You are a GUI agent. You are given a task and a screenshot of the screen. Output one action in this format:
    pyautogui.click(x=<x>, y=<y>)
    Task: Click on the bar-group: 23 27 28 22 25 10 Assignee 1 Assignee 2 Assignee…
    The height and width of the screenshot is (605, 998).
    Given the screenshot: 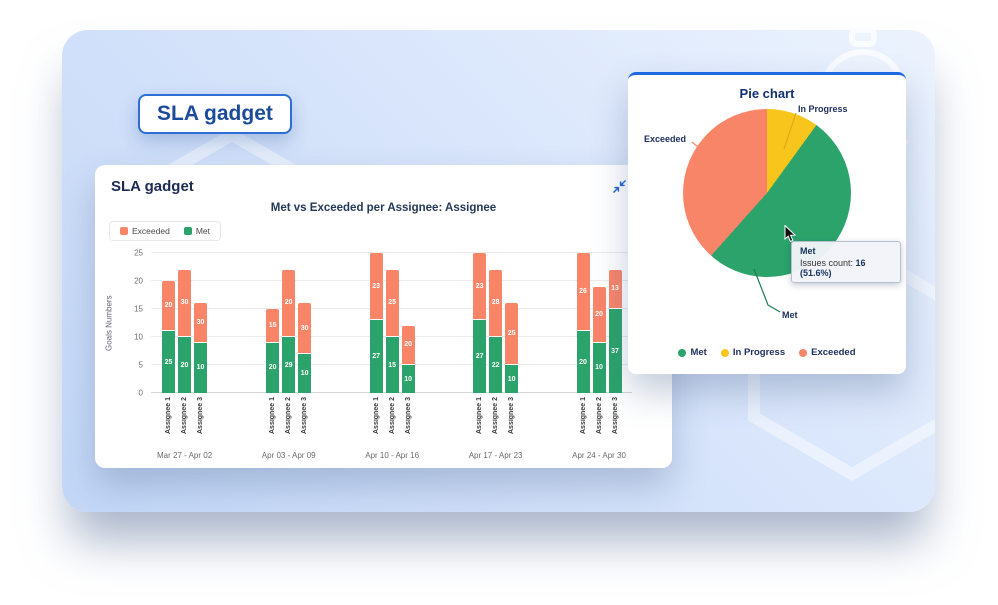 What is the action you would take?
    pyautogui.click(x=496, y=356)
    